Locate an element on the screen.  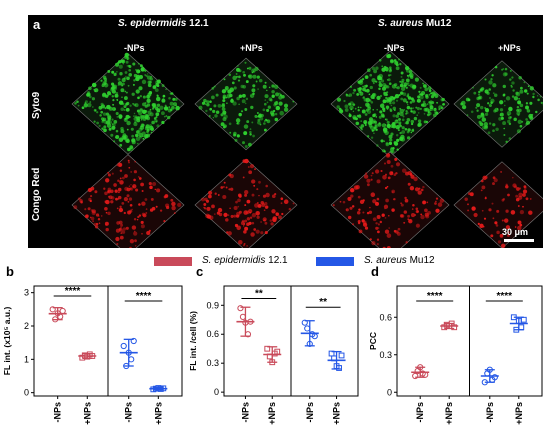
tile-frame is located at coordinates (390, 199).